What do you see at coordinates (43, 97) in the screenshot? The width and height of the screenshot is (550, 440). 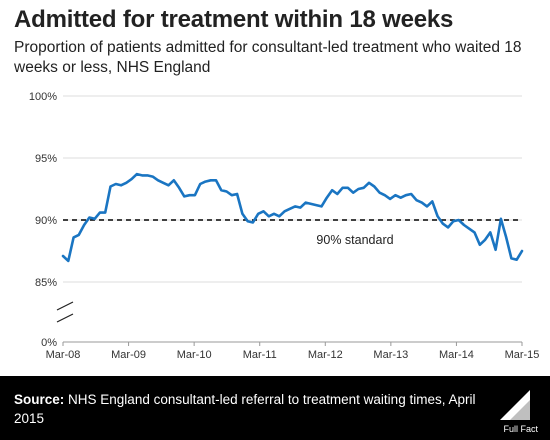 I see `y-tick-label: 100%` at bounding box center [43, 97].